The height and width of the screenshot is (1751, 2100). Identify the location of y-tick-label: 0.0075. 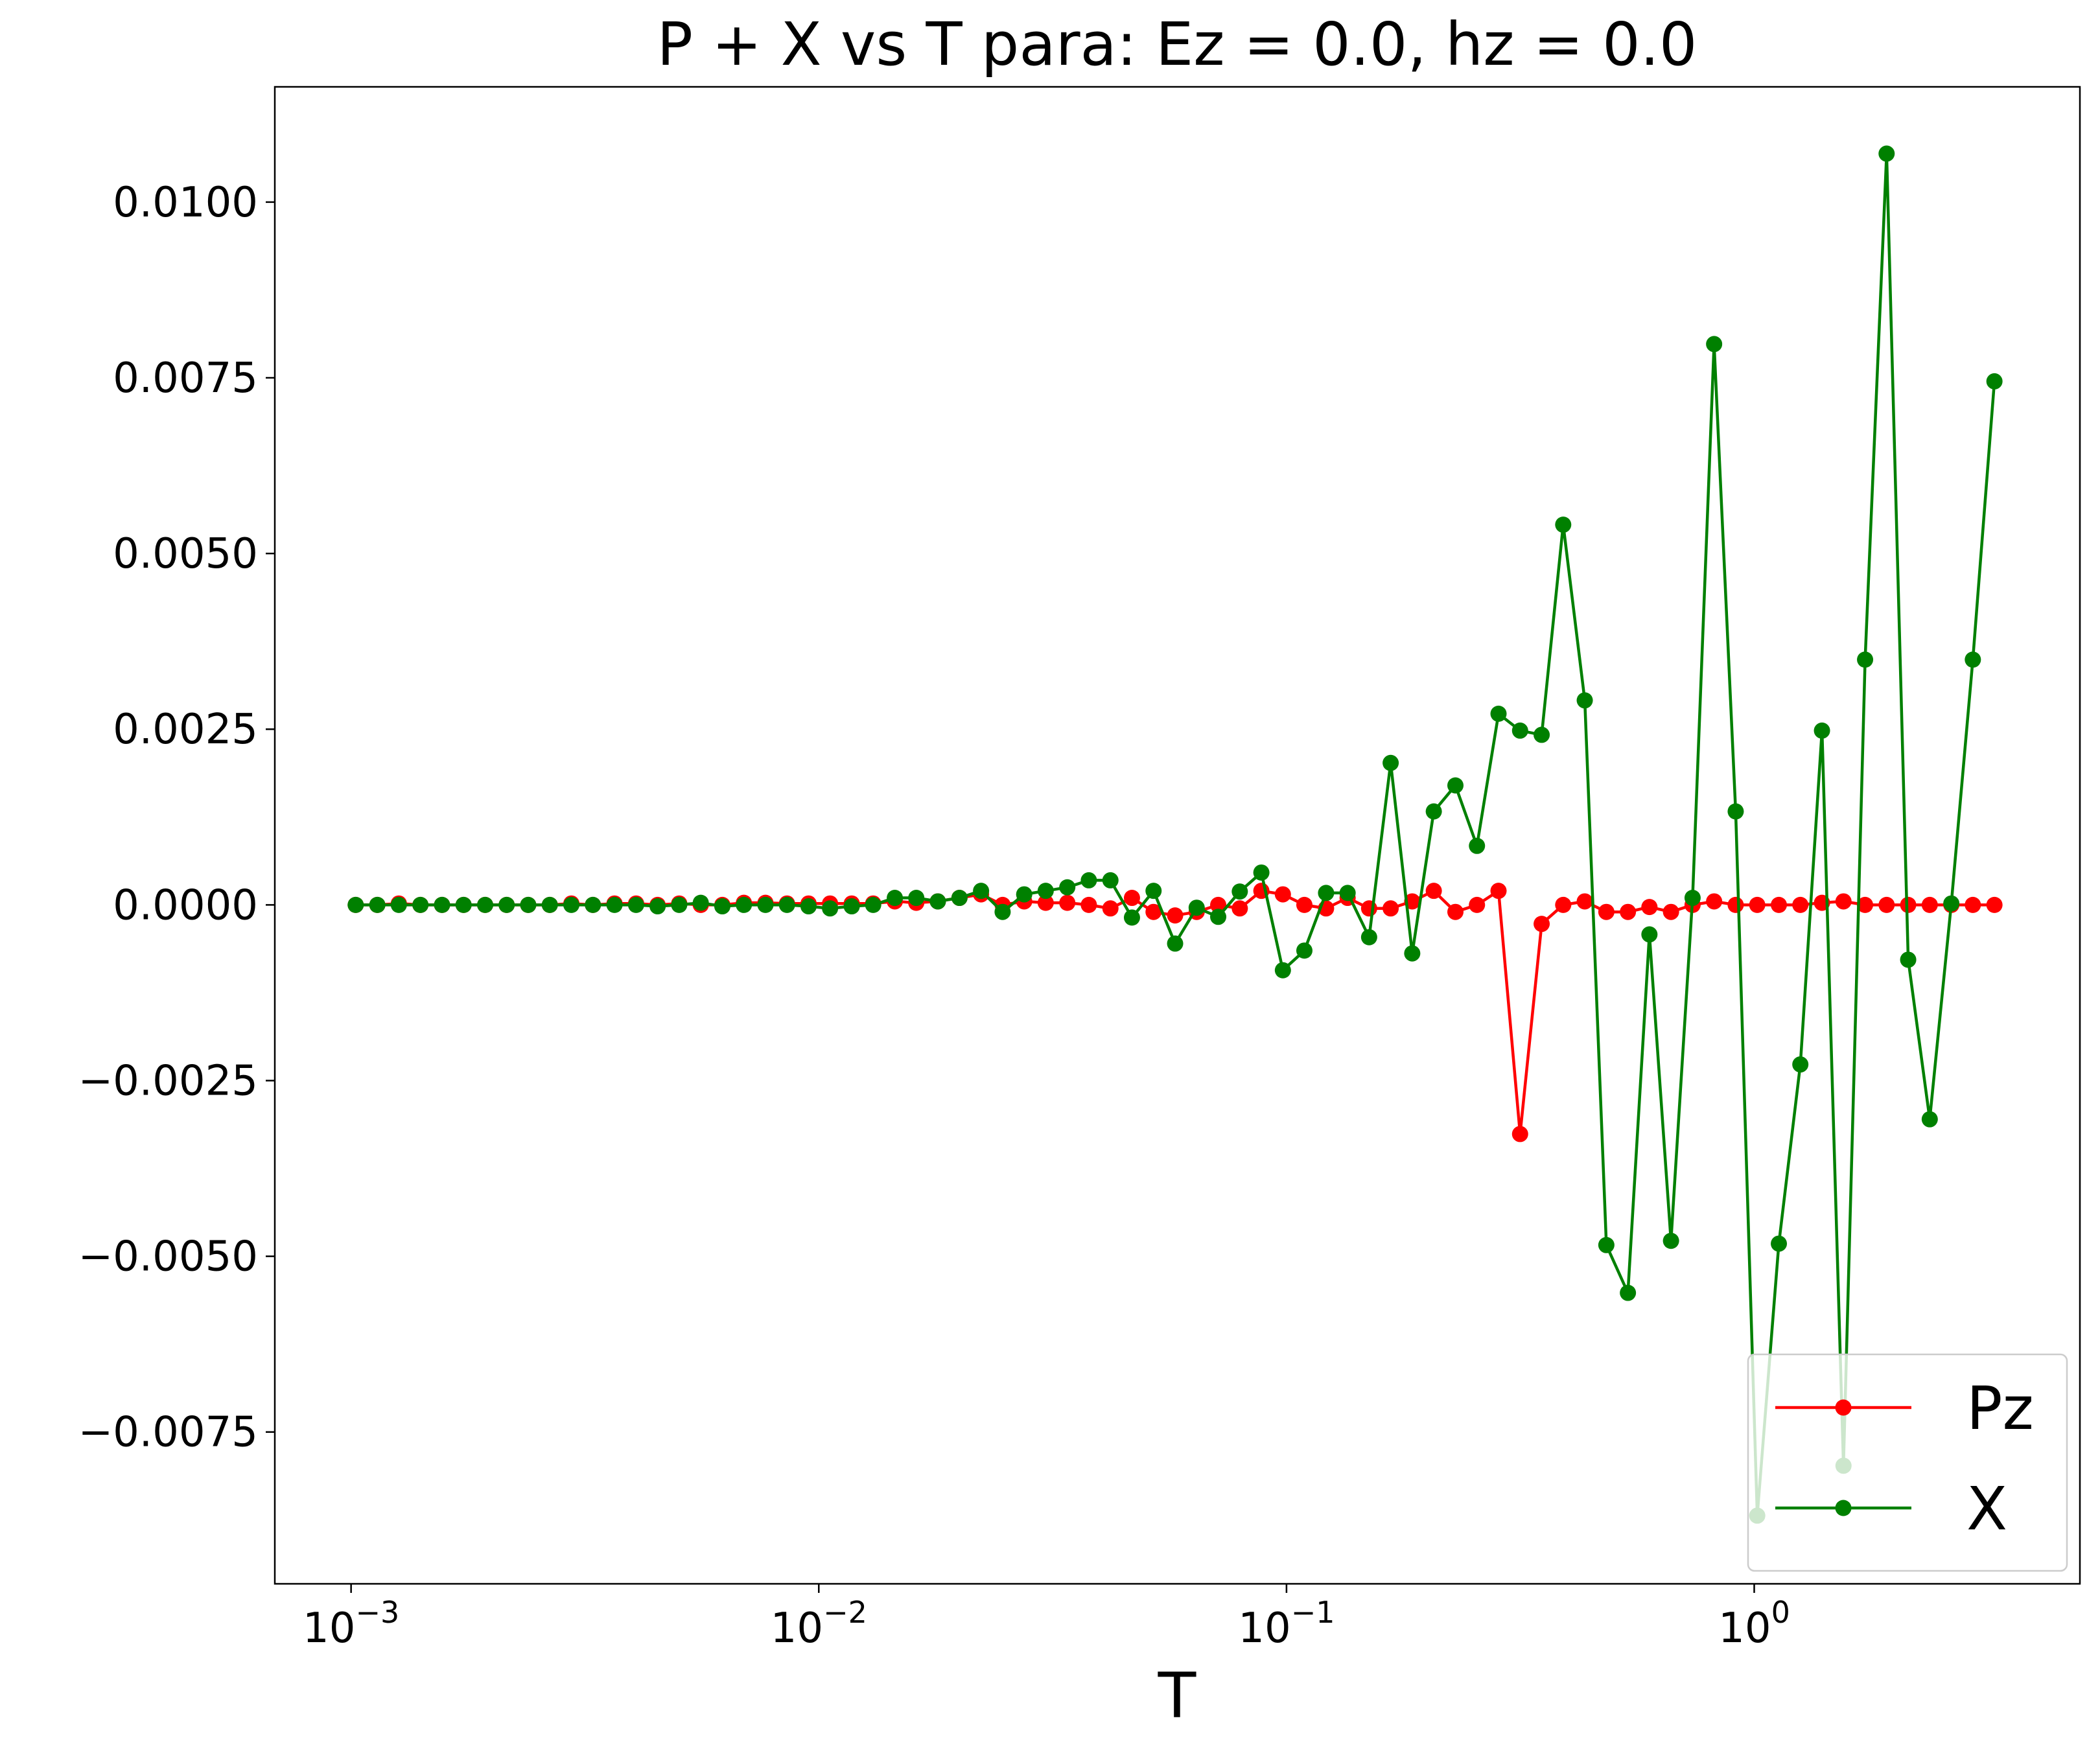
(185, 378).